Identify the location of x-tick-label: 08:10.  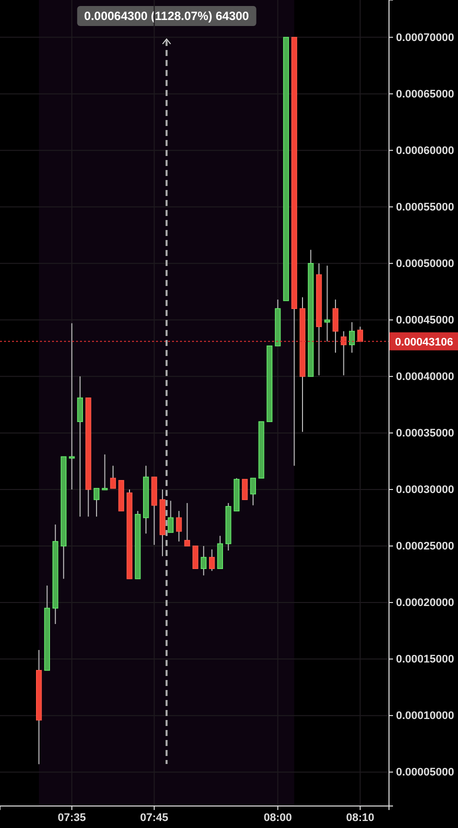
(360, 818).